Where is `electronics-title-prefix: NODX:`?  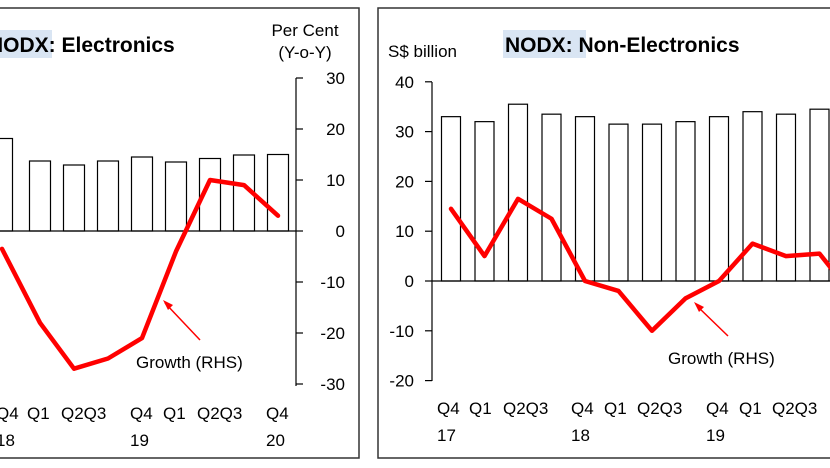
electronics-title-prefix: NODX: is located at coordinates (28, 45).